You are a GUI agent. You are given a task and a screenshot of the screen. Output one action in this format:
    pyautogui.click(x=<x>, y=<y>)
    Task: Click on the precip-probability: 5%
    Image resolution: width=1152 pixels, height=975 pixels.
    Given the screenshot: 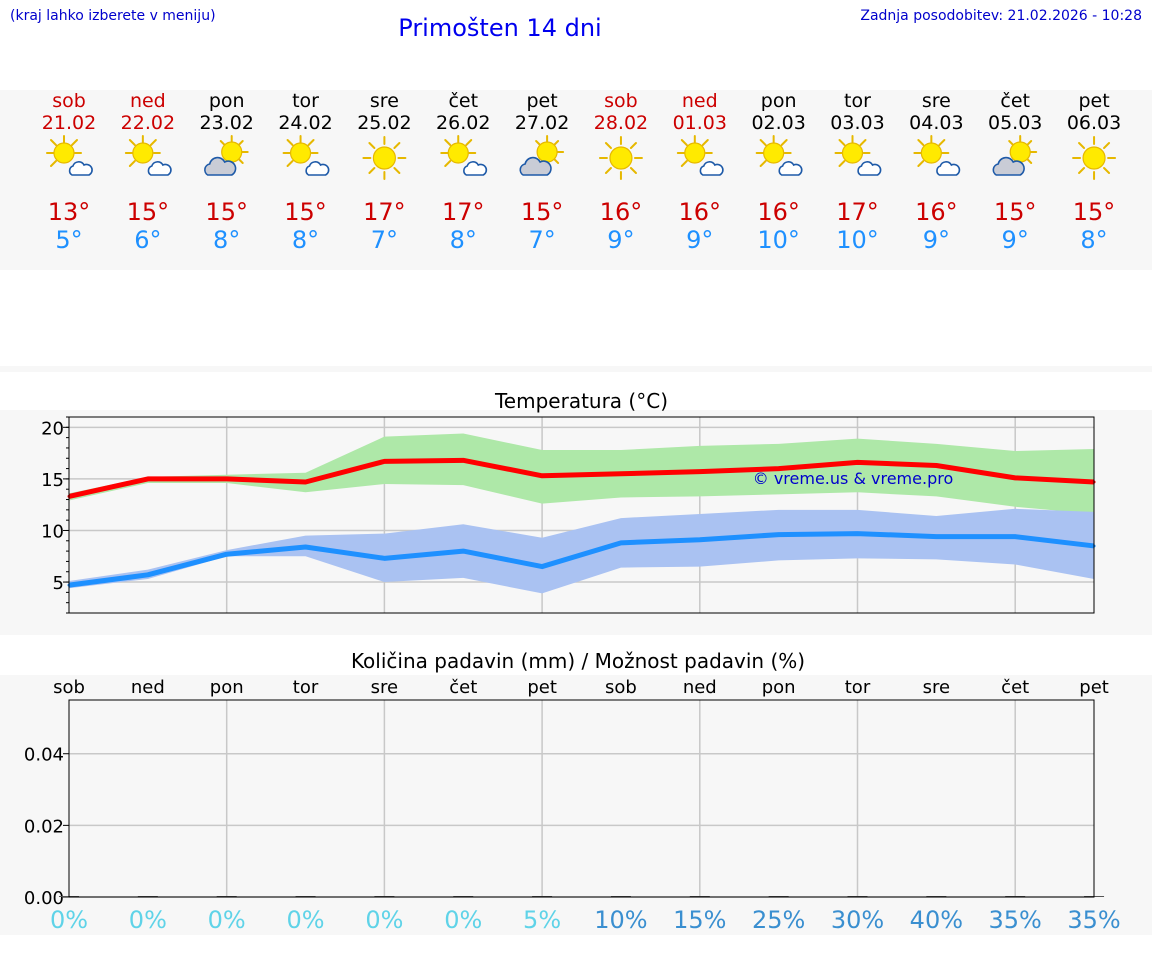 What is the action you would take?
    pyautogui.click(x=542, y=920)
    